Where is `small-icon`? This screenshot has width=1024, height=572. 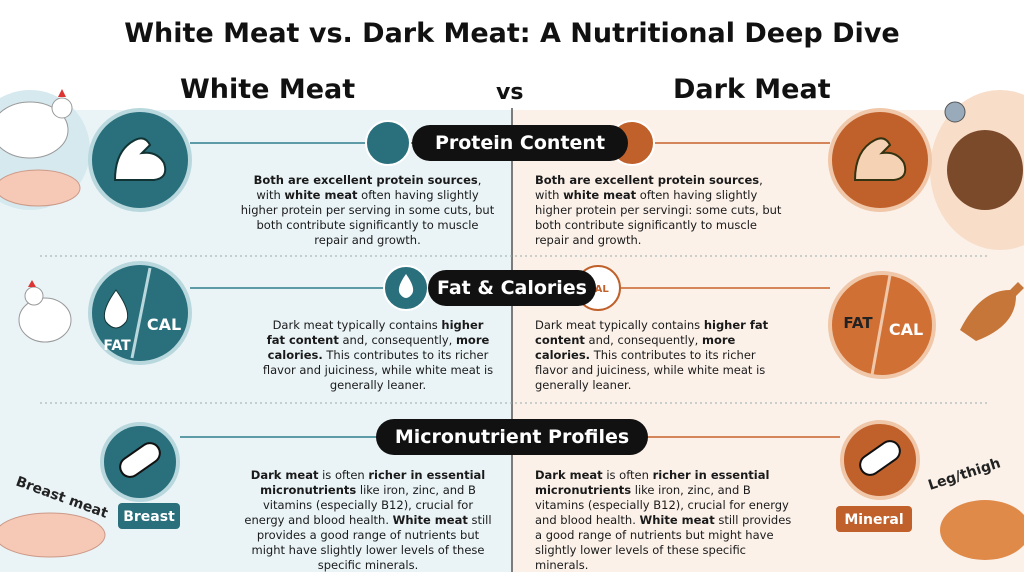 small-icon is located at coordinates (388, 143).